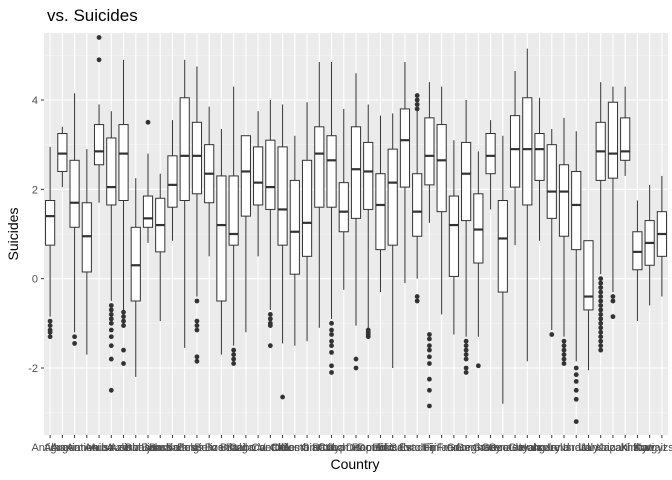 The image size is (672, 480). I want to click on y-axis-ticks: -2 0 2 4, so click(36, 235).